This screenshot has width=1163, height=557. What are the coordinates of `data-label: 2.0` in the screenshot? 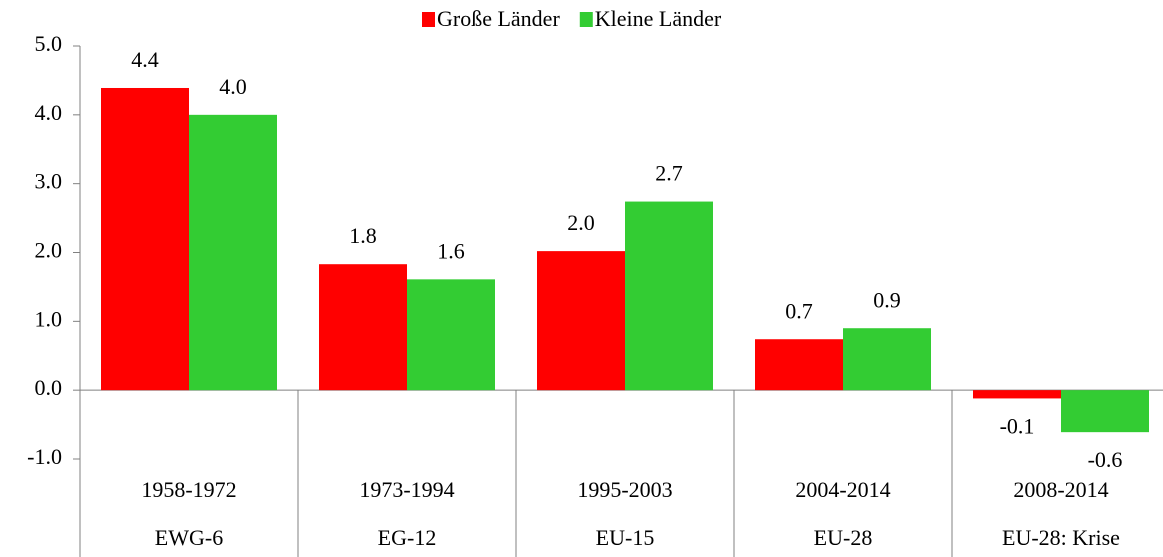 It's located at (581, 222).